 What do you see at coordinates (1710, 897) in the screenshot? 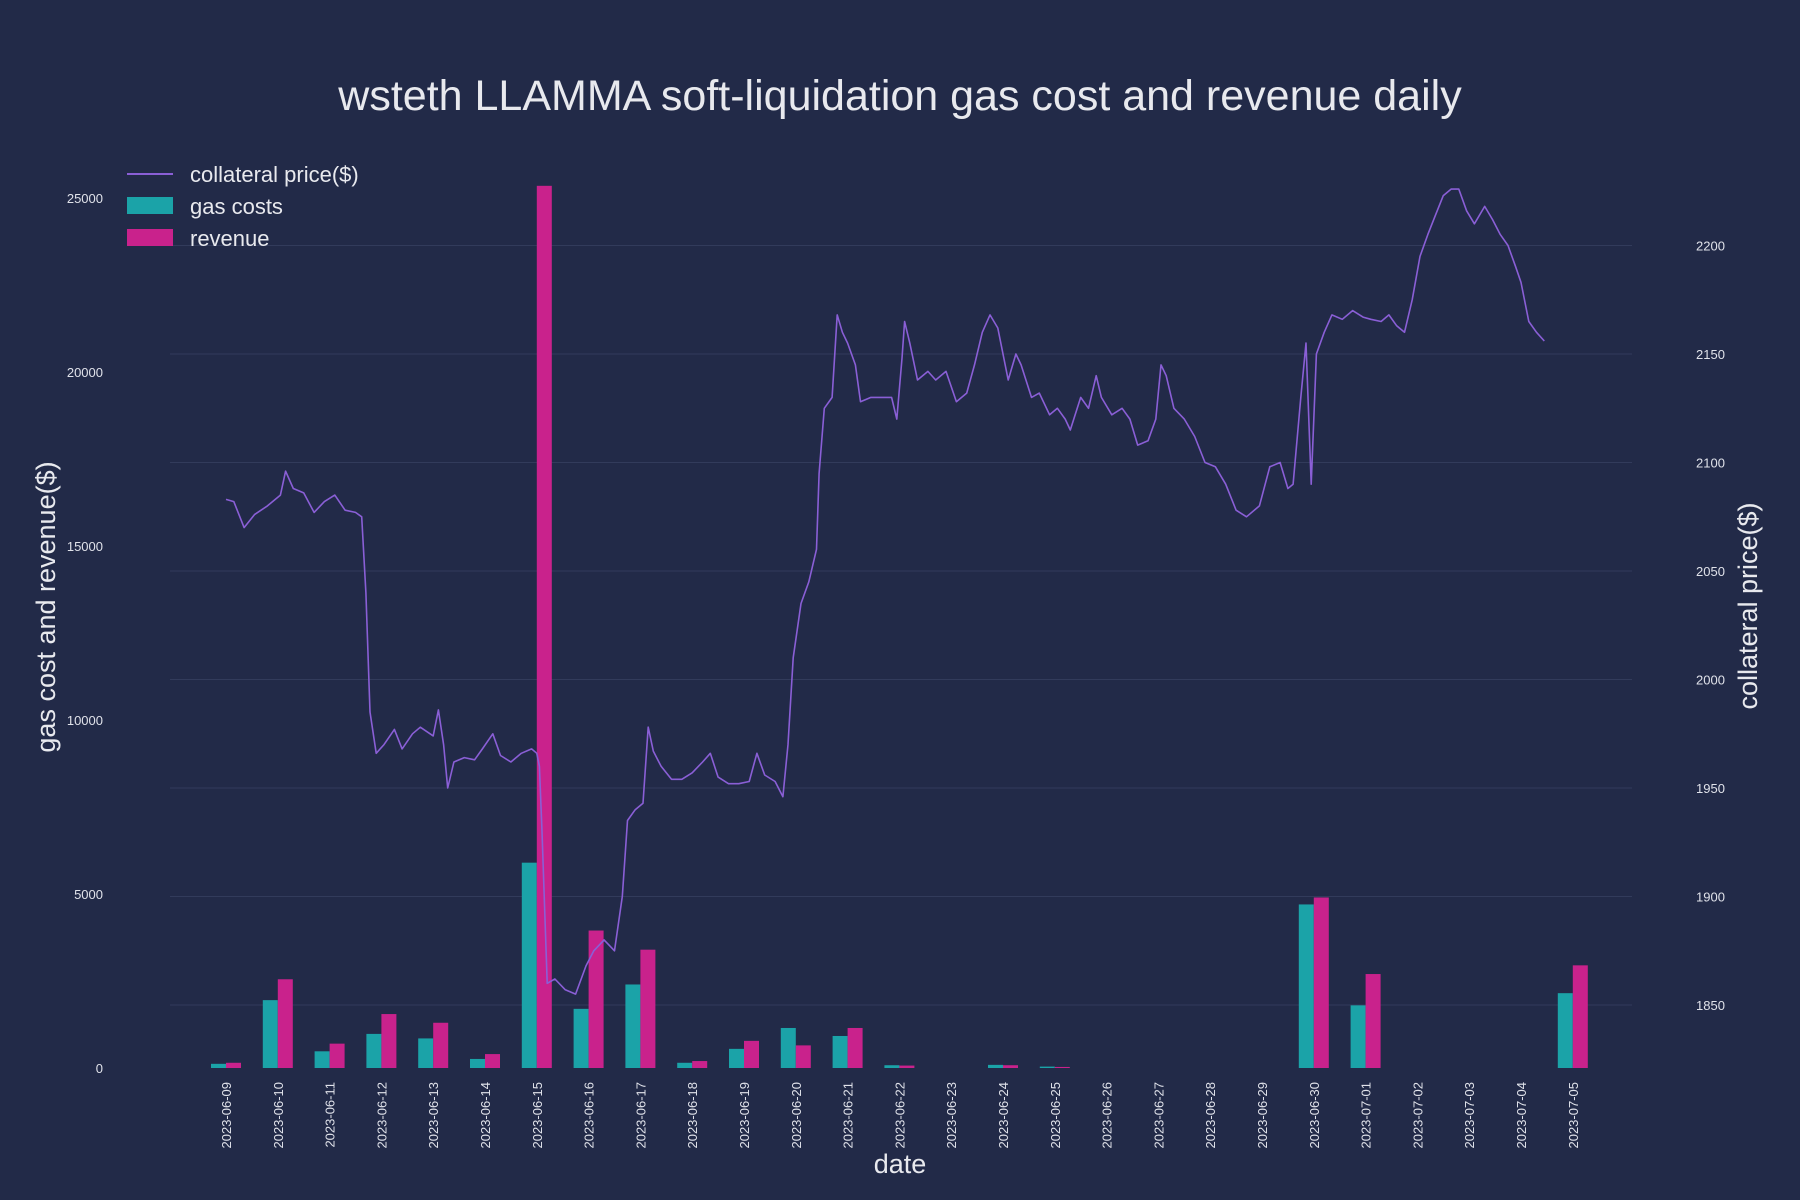
I see `right-tick-label: 1900` at bounding box center [1710, 897].